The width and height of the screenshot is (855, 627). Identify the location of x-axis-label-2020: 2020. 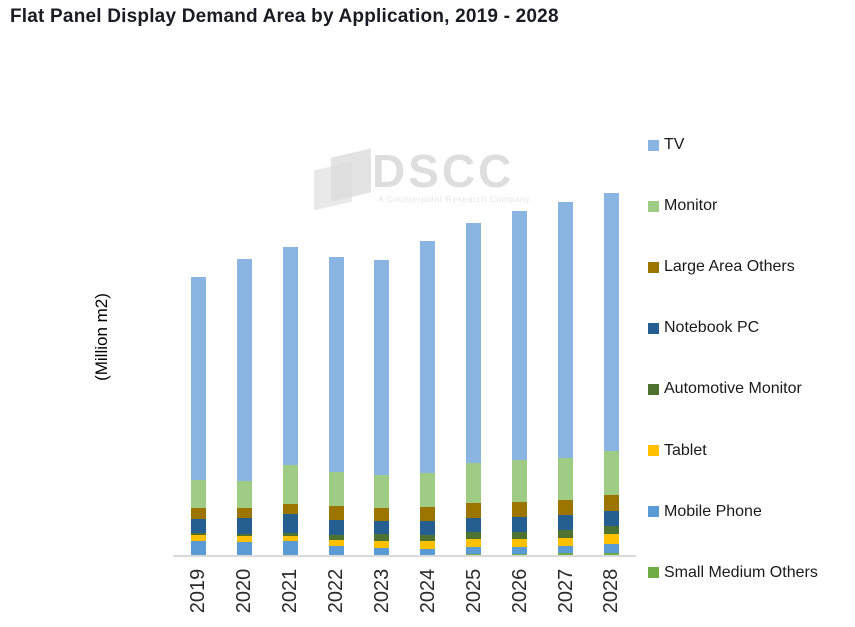
(244, 591).